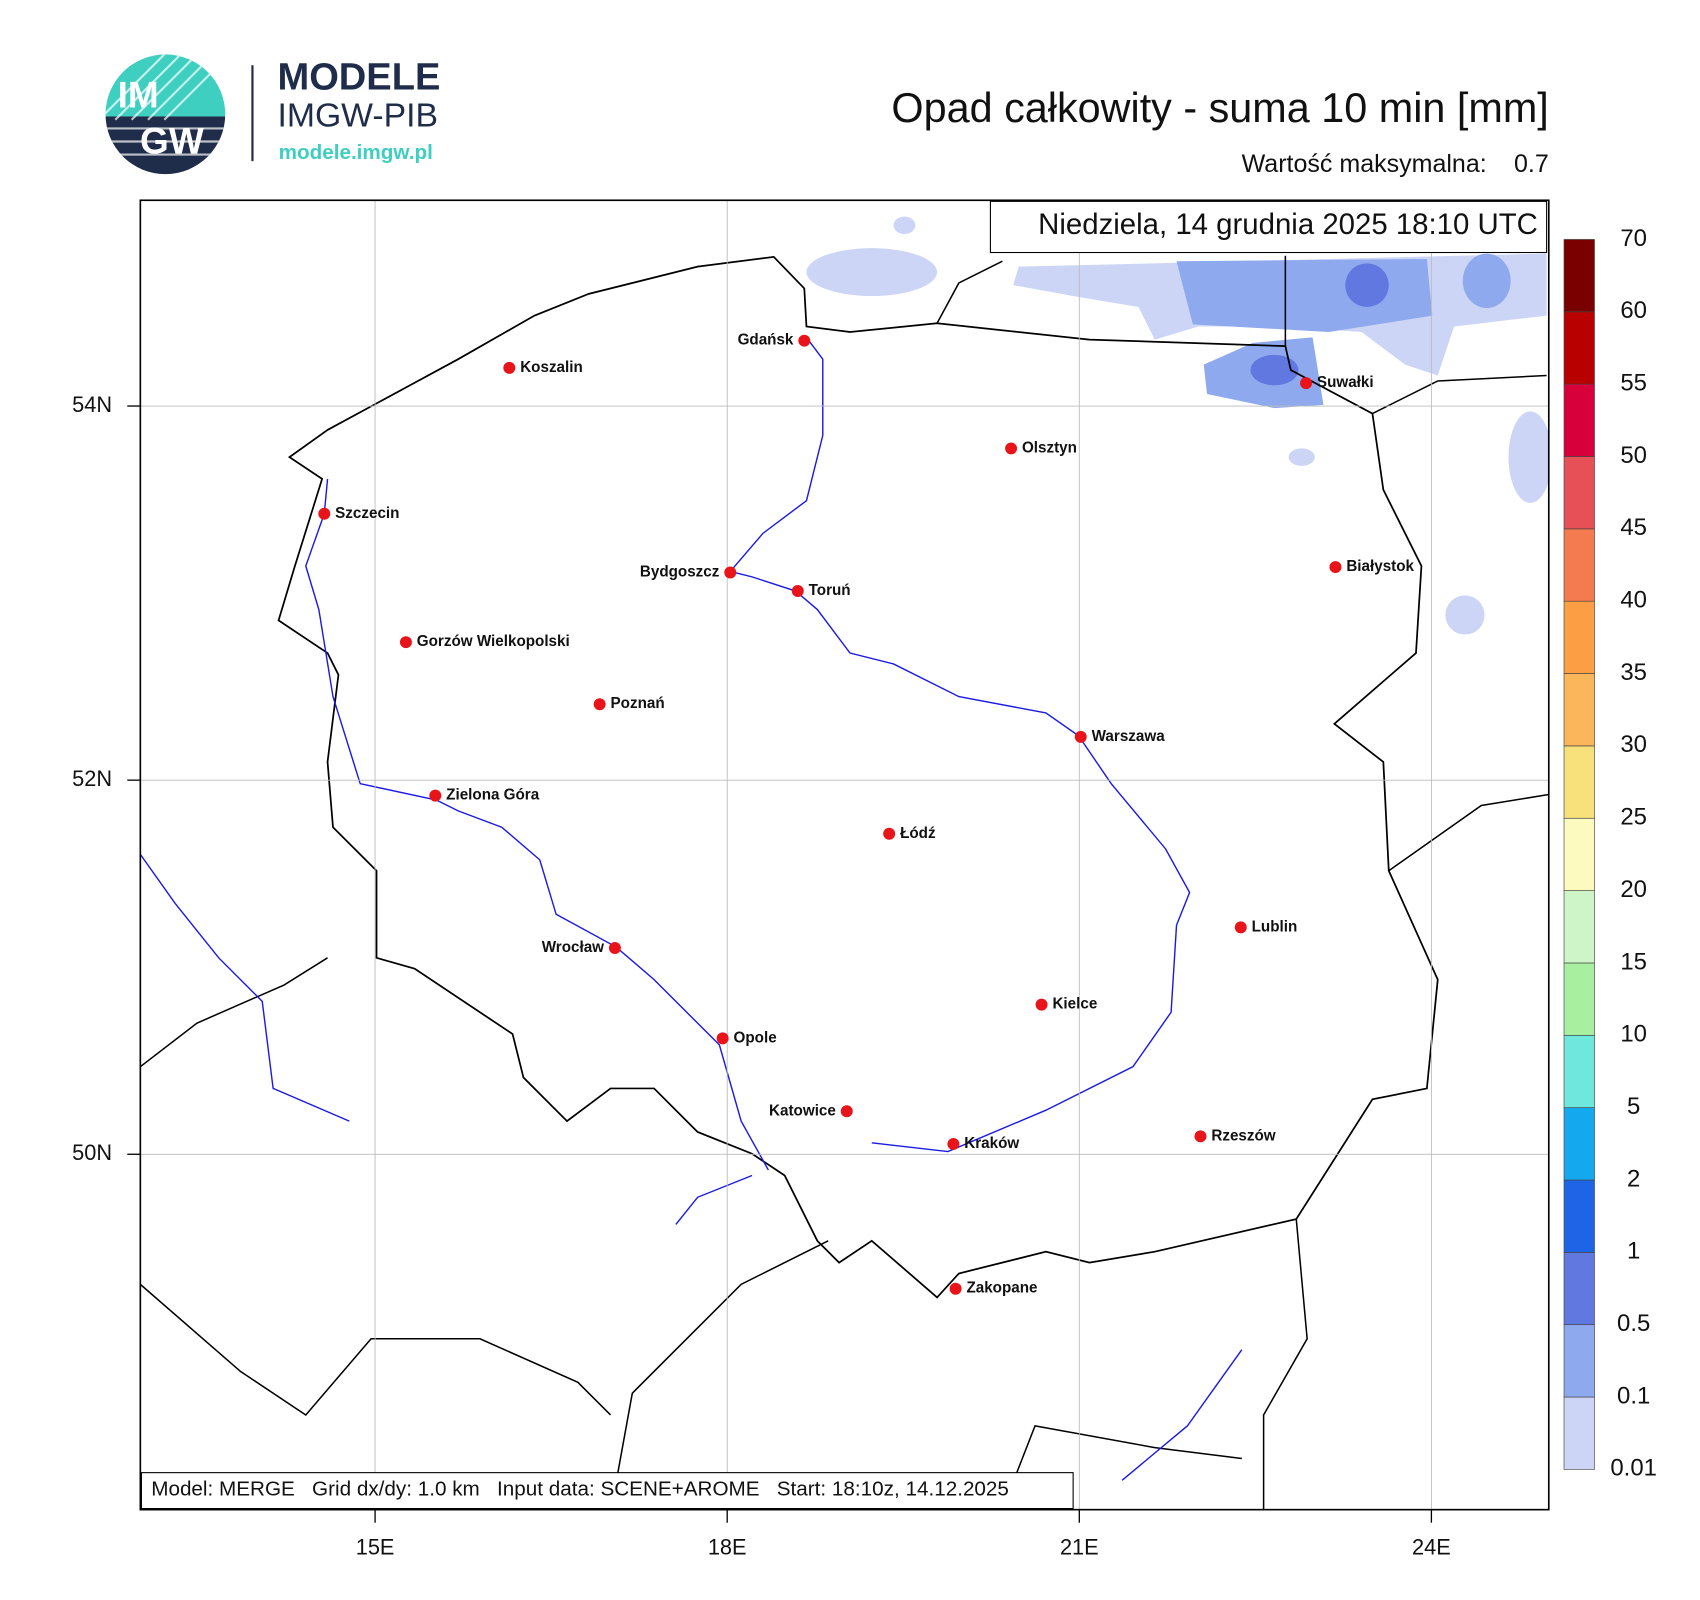 The height and width of the screenshot is (1600, 1700). What do you see at coordinates (1074, 1004) in the screenshot?
I see `city-label: Kielce` at bounding box center [1074, 1004].